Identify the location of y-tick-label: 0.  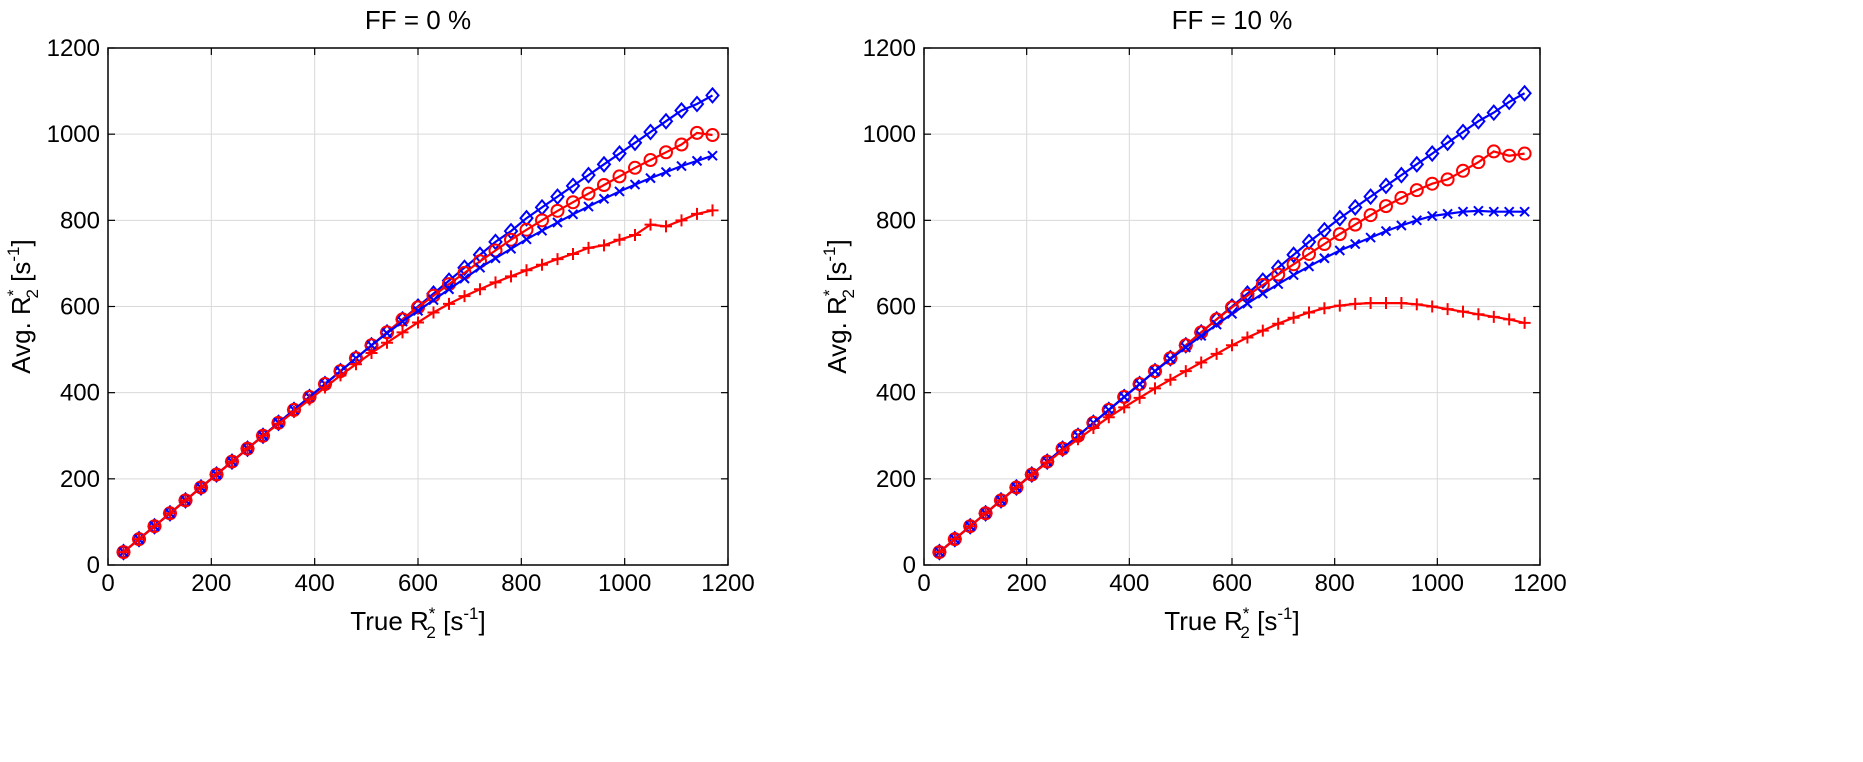
(93, 565).